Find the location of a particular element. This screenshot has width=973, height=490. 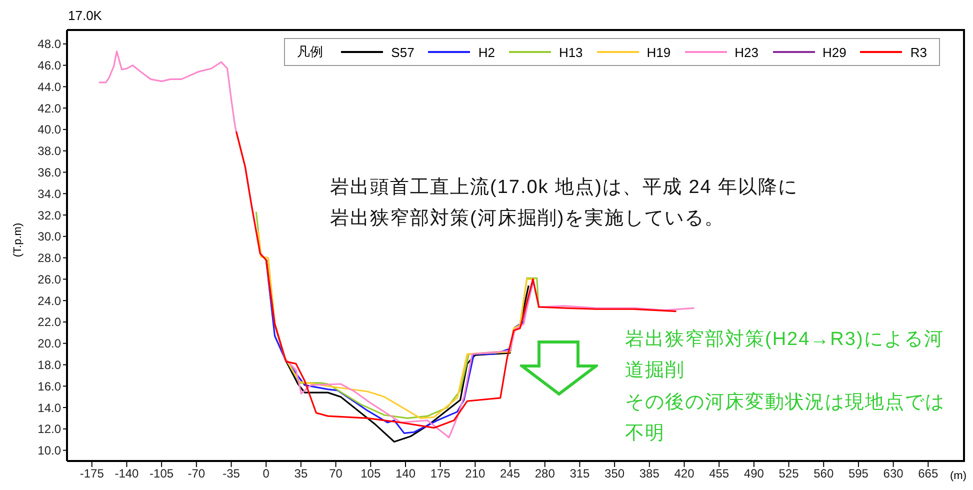

x-tick-label: 595 is located at coordinates (858, 473).